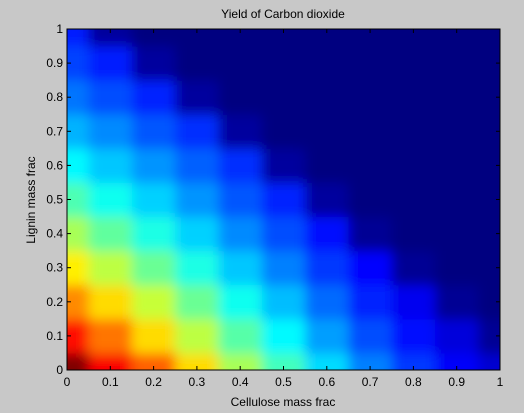 This screenshot has height=413, width=524. I want to click on x-tick-label: 0.7, so click(370, 382).